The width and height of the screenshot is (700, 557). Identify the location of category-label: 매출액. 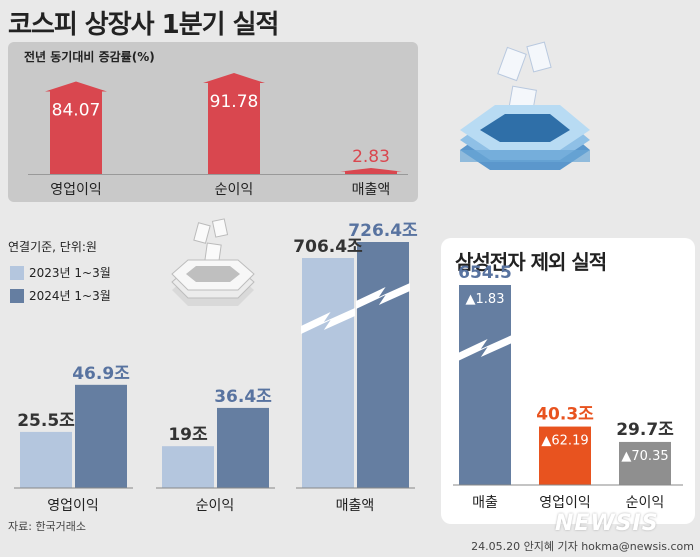
(355, 506).